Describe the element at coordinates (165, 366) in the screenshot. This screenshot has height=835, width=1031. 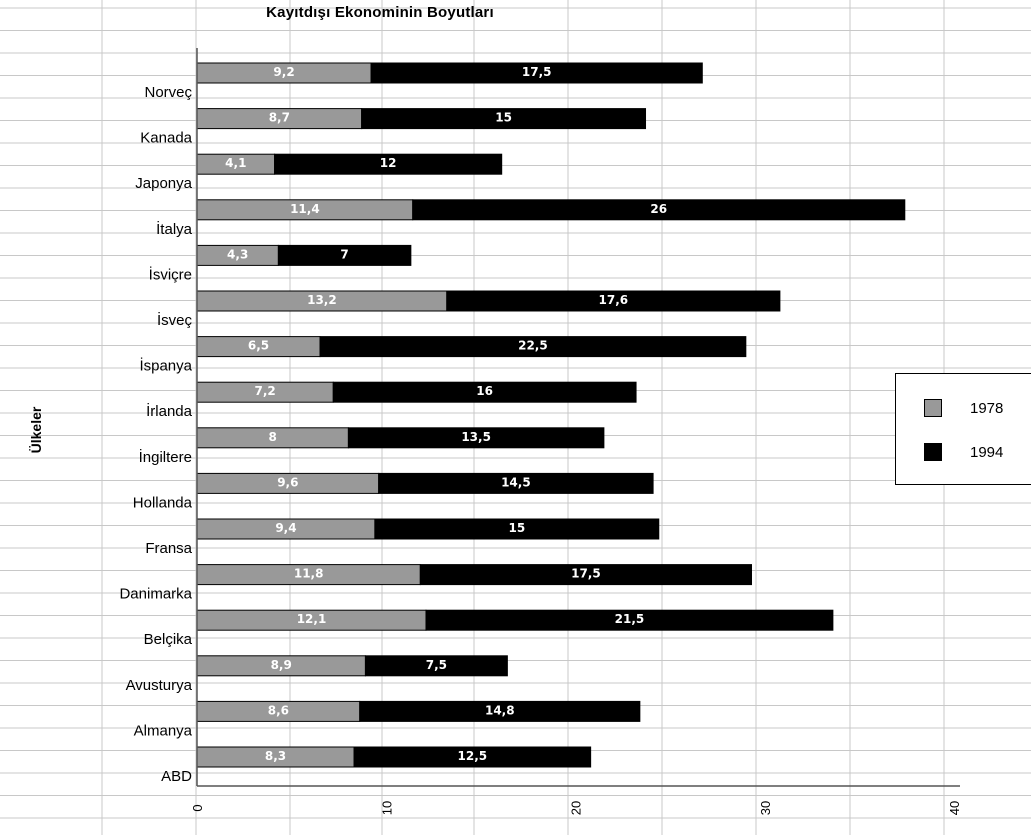
I see `category-label-6: İspanya` at that location.